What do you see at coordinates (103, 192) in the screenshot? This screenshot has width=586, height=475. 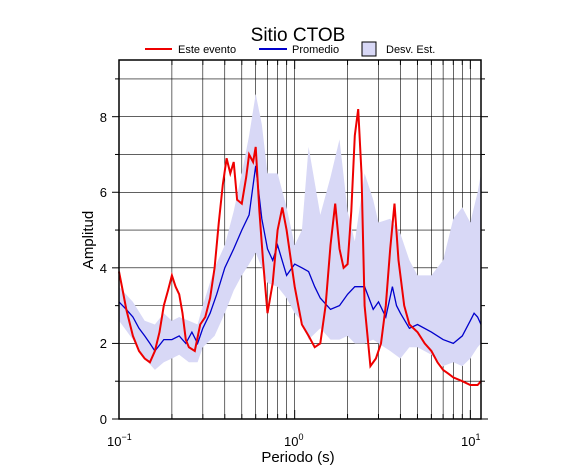 I see `y-tick-label: 6` at bounding box center [103, 192].